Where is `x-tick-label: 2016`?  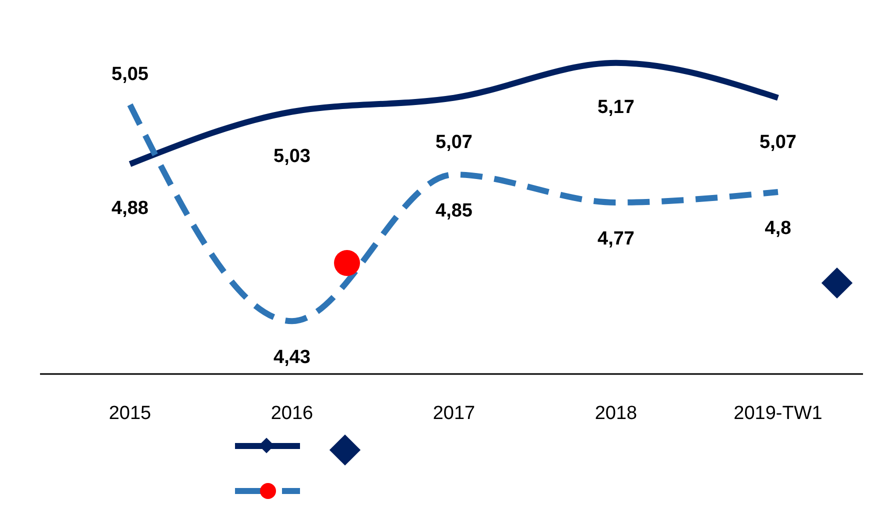 x-tick-label: 2016 is located at coordinates (292, 413).